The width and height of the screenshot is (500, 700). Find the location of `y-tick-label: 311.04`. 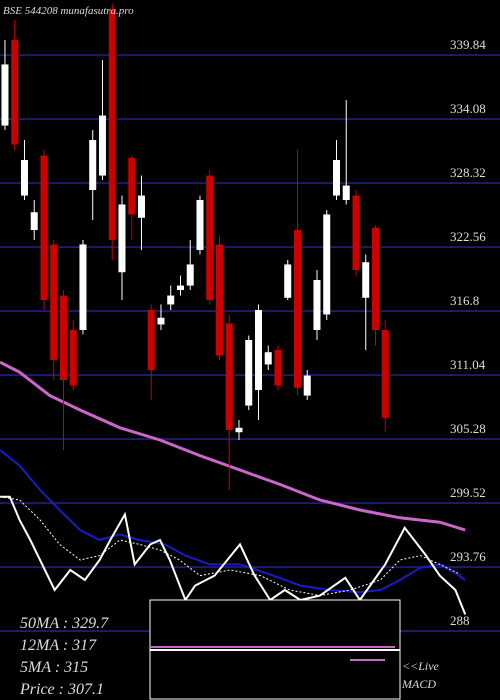

y-tick-label: 311.04 is located at coordinates (468, 364).